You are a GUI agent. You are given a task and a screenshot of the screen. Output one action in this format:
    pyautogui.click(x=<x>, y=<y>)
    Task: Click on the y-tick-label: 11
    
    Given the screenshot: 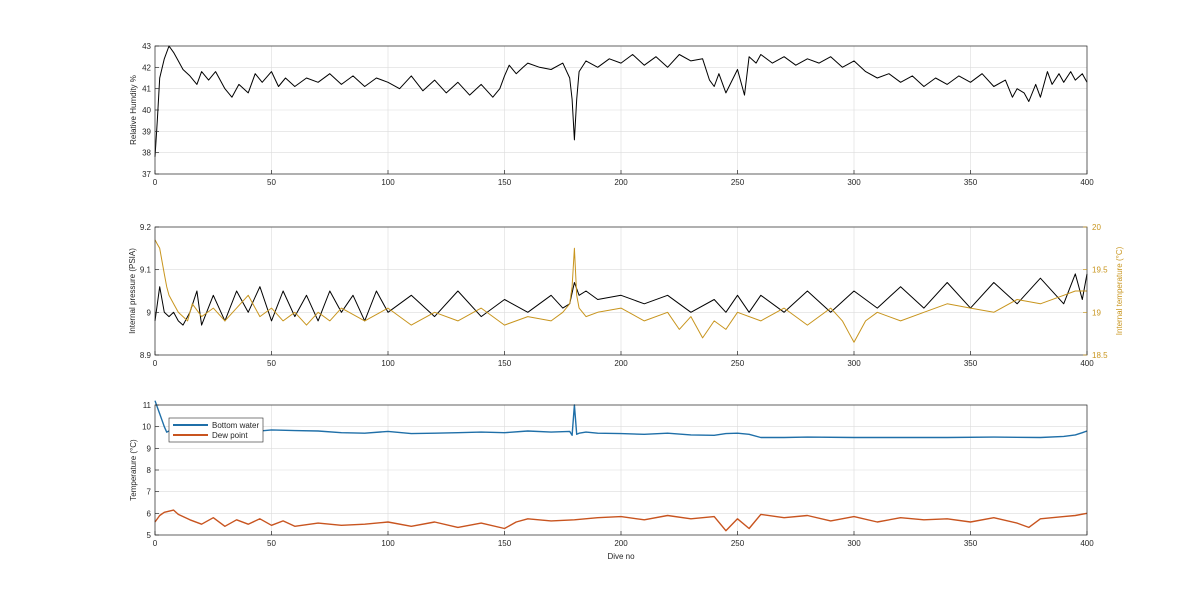 What is the action you would take?
    pyautogui.click(x=147, y=405)
    